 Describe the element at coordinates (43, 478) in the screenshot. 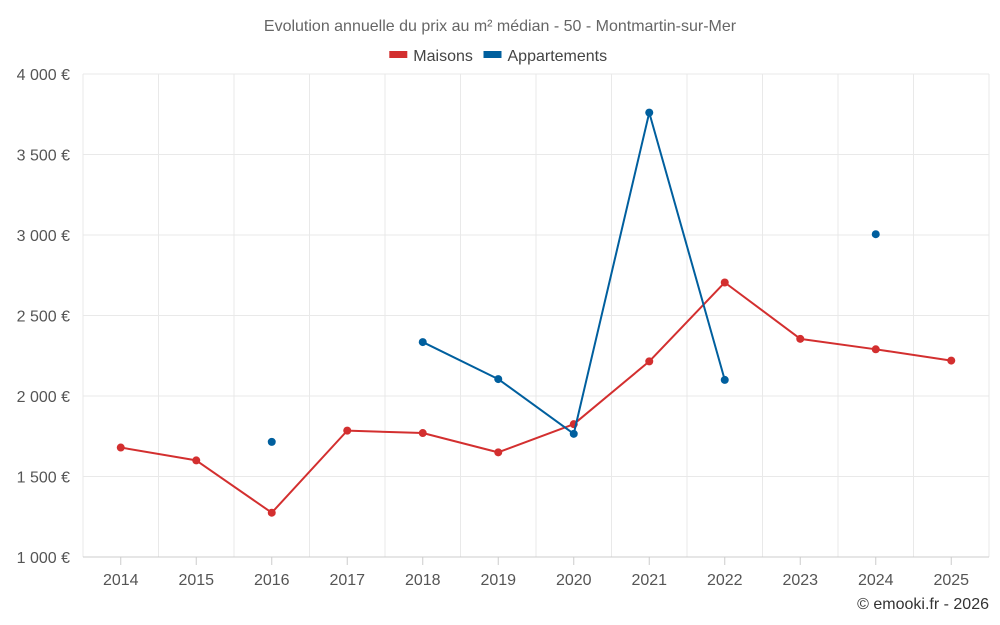

I see `y-tick-label: 1 500 €` at that location.